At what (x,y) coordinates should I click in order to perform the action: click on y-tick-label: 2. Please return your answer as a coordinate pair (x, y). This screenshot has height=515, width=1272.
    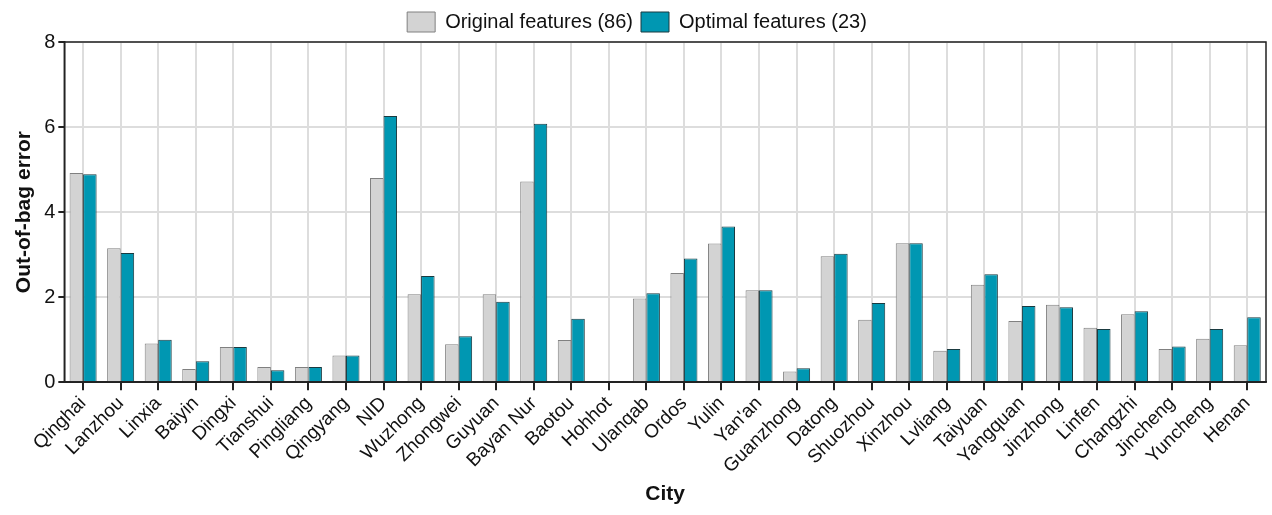
    Looking at the image, I should click on (50, 295).